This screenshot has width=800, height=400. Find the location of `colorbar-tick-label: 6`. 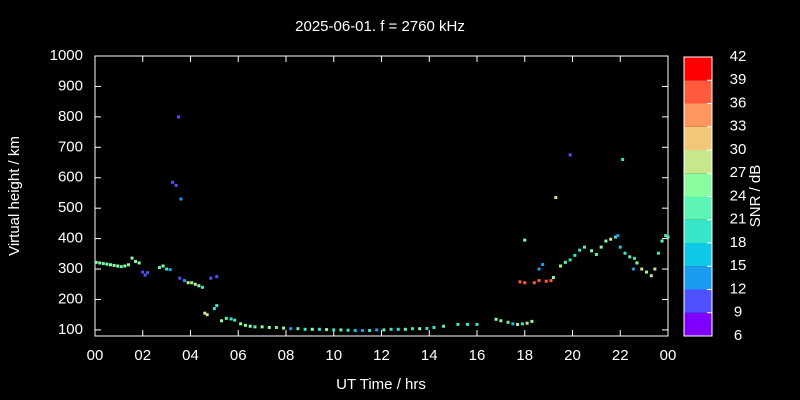

colorbar-tick-label: 6 is located at coordinates (738, 335).